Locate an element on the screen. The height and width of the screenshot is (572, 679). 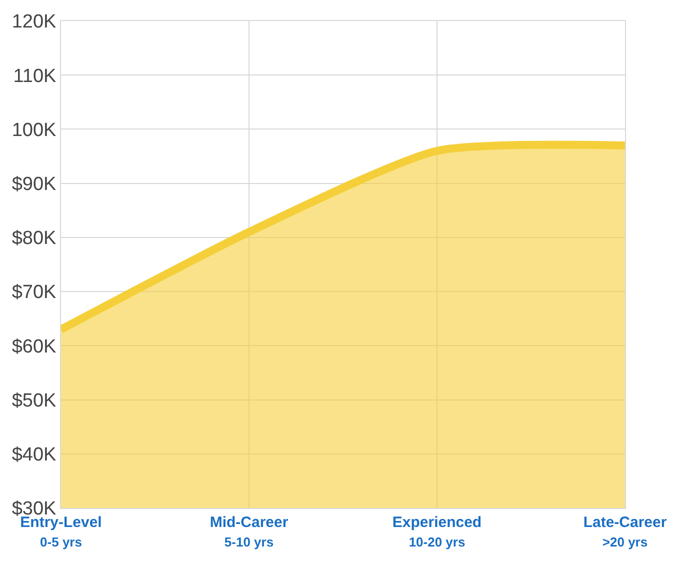
y-tick-label: $90K is located at coordinates (34, 184).